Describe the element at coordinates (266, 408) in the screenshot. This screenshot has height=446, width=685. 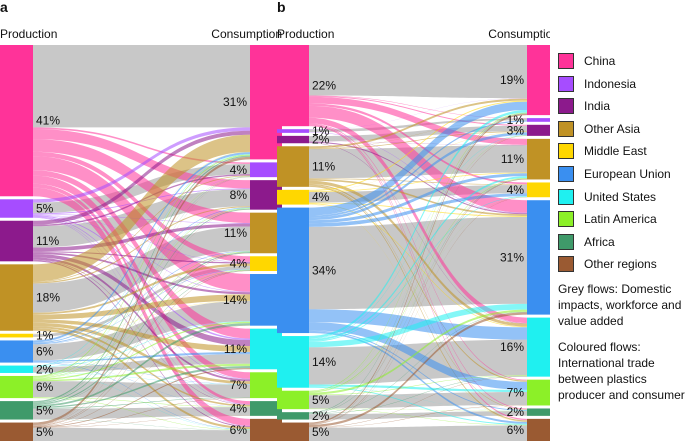
I see `consumption-node-africa` at that location.